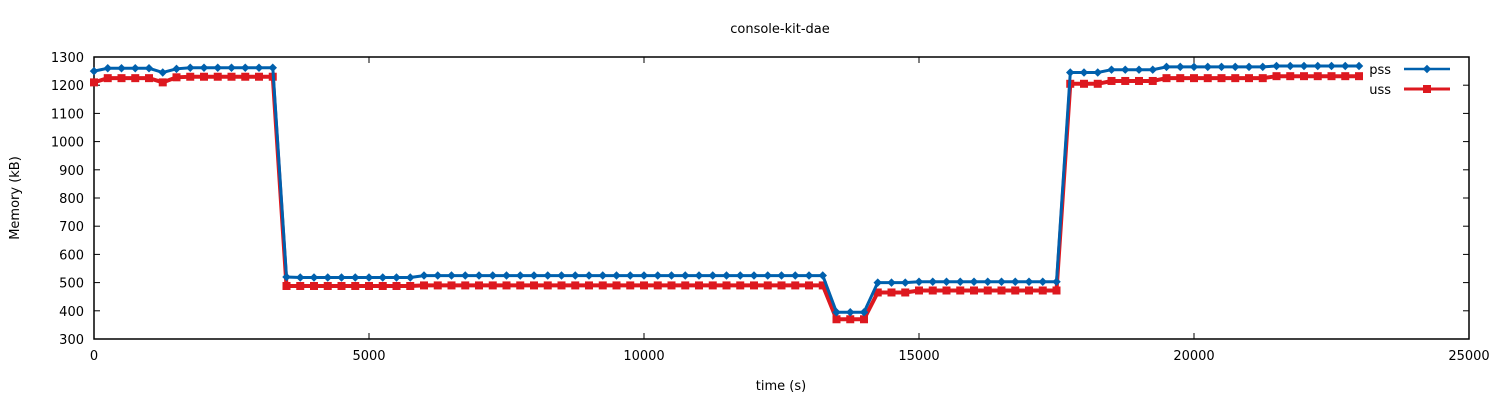 This screenshot has height=400, width=1500. I want to click on y-tick-label: 1100, so click(67, 114).